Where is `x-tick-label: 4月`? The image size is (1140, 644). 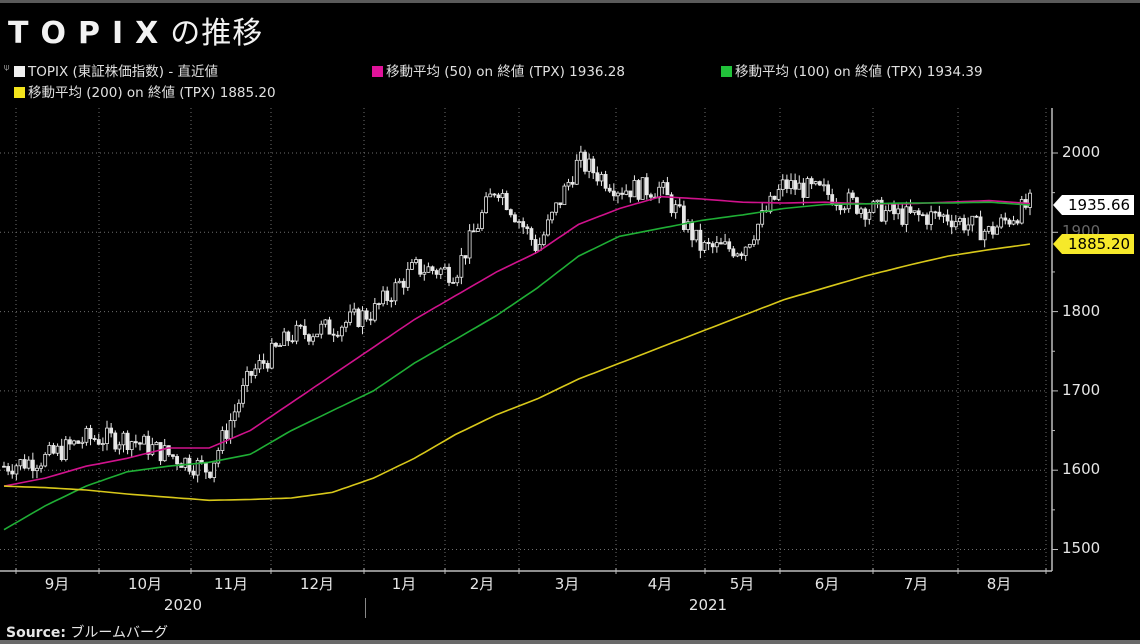
x-tick-label: 4月 is located at coordinates (660, 584).